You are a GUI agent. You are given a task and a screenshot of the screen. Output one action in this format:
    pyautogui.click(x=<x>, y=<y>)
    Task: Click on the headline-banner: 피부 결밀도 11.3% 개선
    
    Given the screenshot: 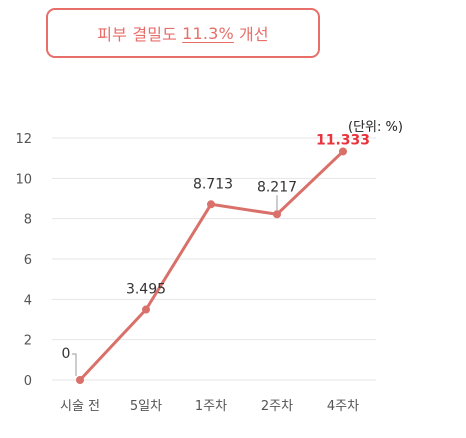 What is the action you would take?
    pyautogui.click(x=183, y=33)
    